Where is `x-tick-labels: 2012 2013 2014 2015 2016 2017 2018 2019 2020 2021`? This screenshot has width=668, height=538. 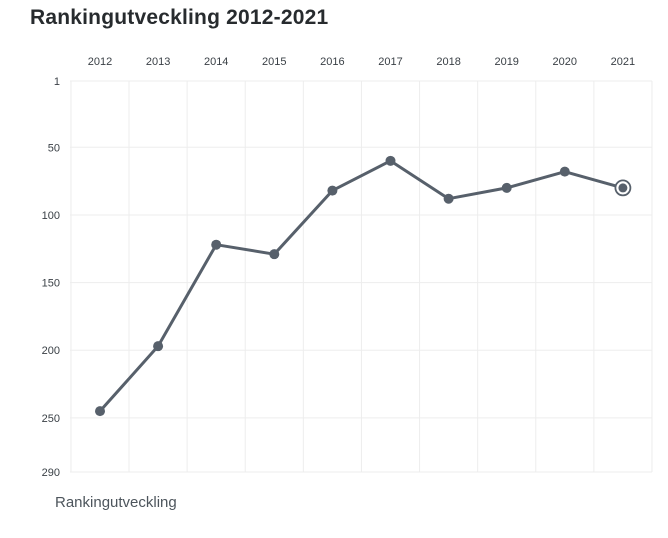 x-tick-labels: 2012 2013 2014 2015 2016 2017 2018 2019 2020 2021 is located at coordinates (361, 62).